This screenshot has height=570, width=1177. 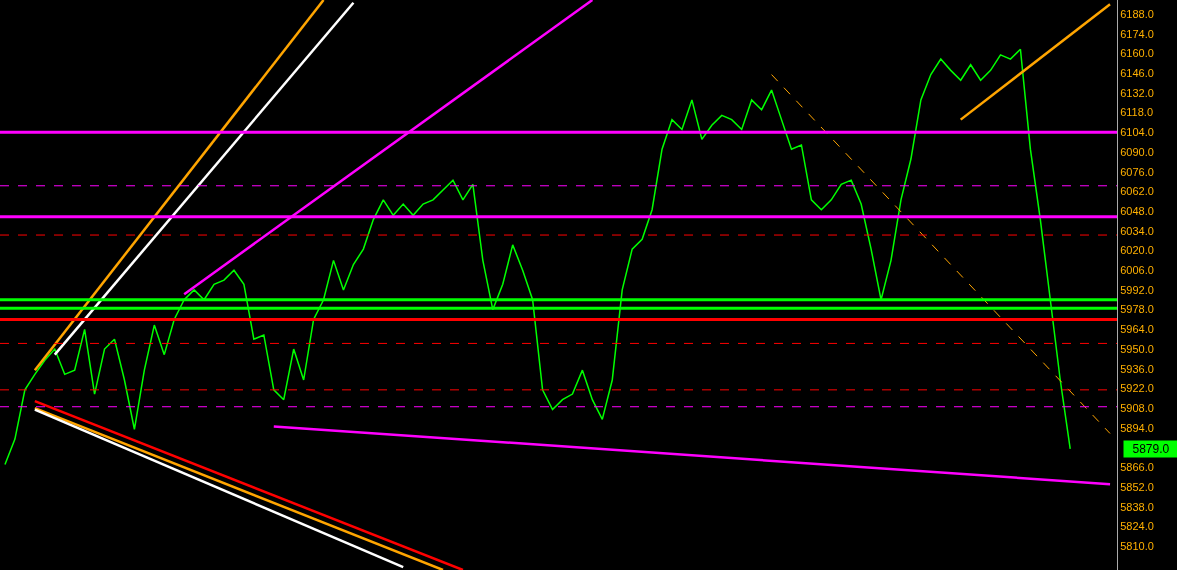 I want to click on y-tick-label: 6146.0, so click(x=1137, y=73).